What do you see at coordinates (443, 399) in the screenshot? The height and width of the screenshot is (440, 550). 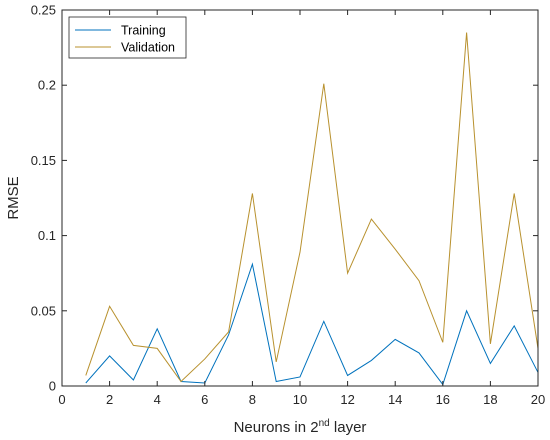 I see `x-tick-label: 16` at bounding box center [443, 399].